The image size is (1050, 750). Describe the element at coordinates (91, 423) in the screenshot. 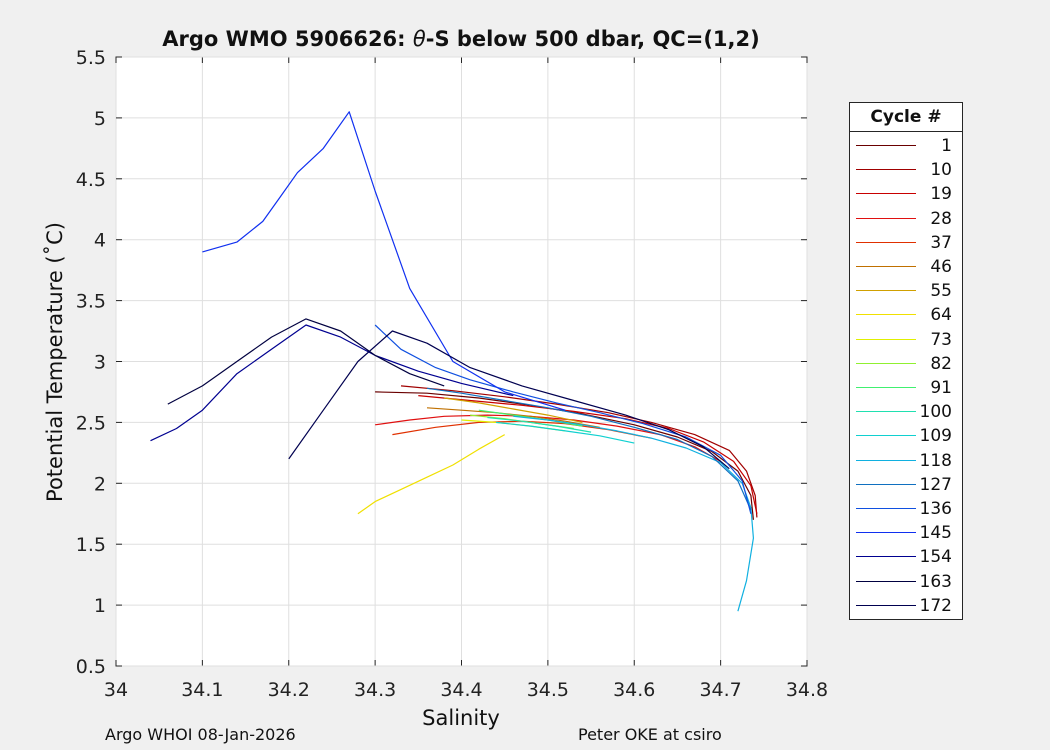

I see `y-tick-label: 2.5` at that location.